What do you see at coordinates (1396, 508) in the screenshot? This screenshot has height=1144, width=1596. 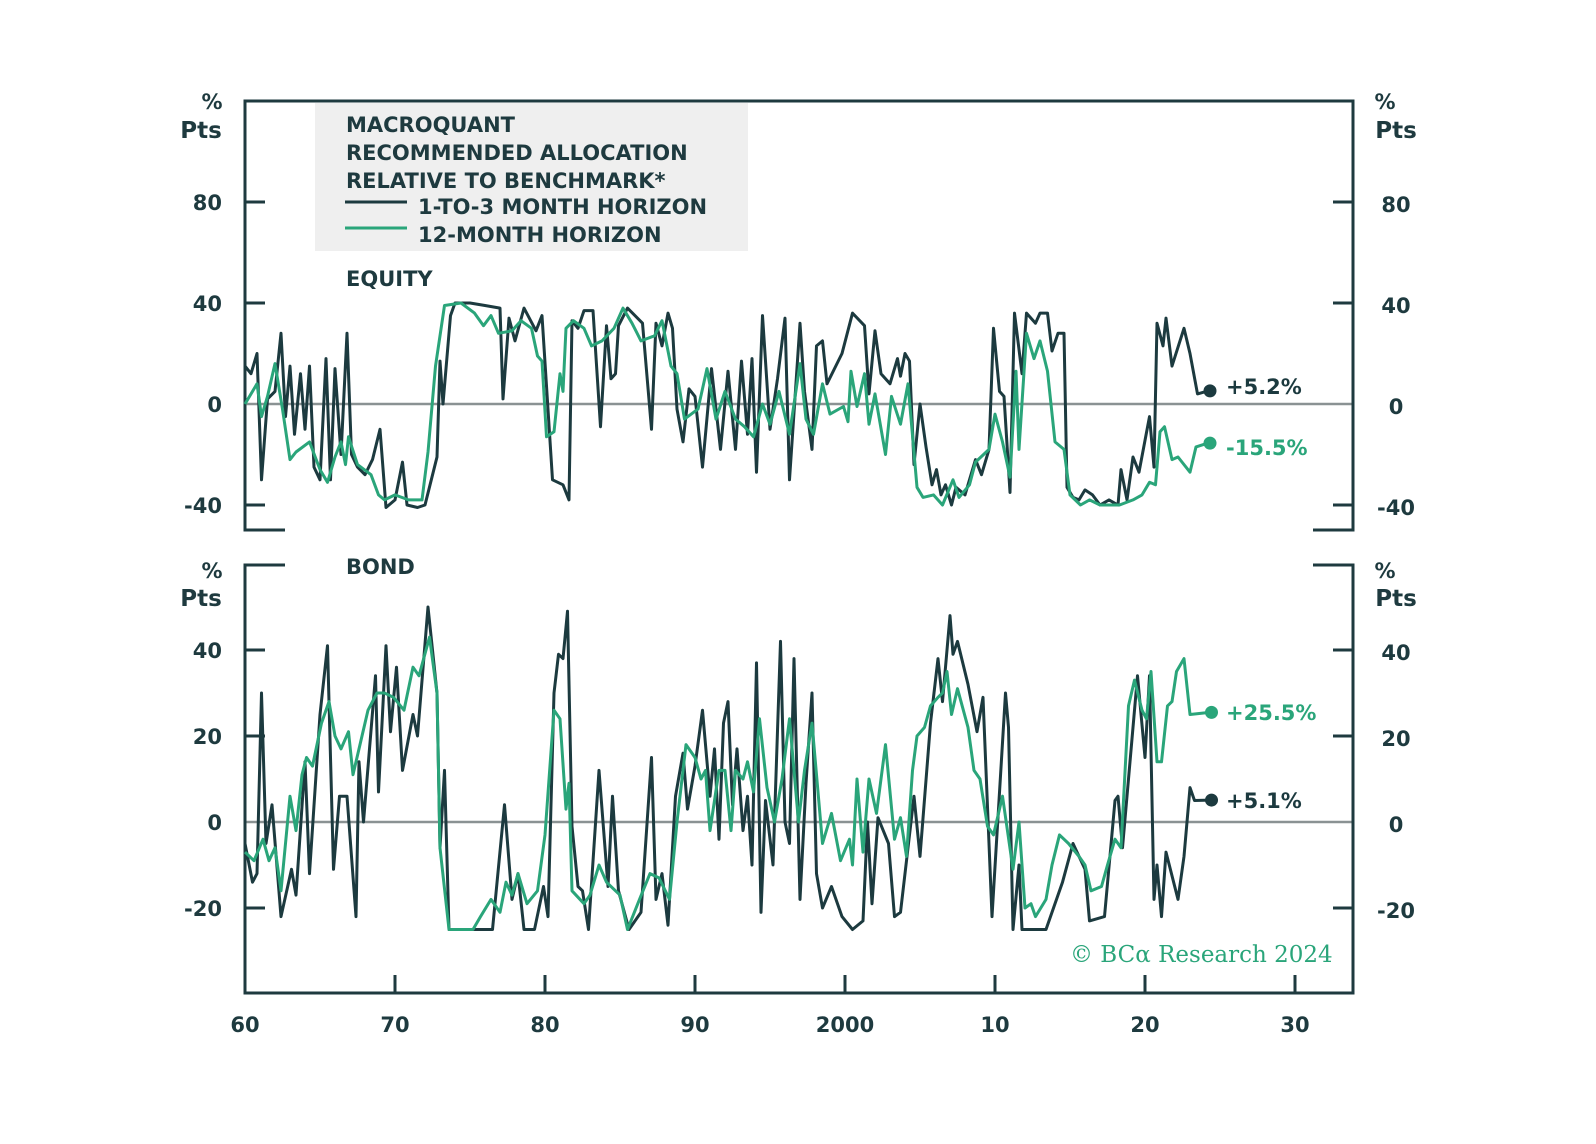 I see `equity-right-tick-label: -40` at bounding box center [1396, 508].